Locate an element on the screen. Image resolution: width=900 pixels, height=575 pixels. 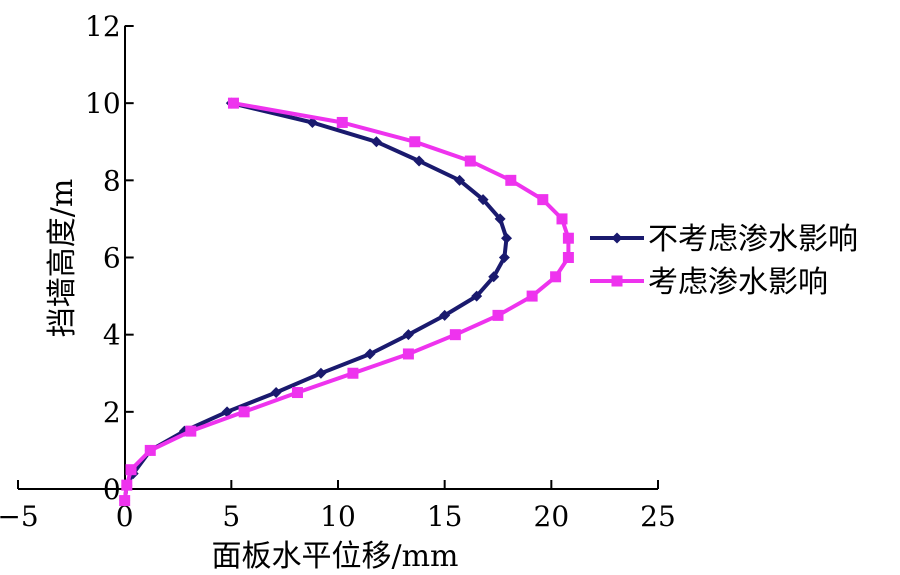
x-tick-label: −5 is located at coordinates (19, 516).